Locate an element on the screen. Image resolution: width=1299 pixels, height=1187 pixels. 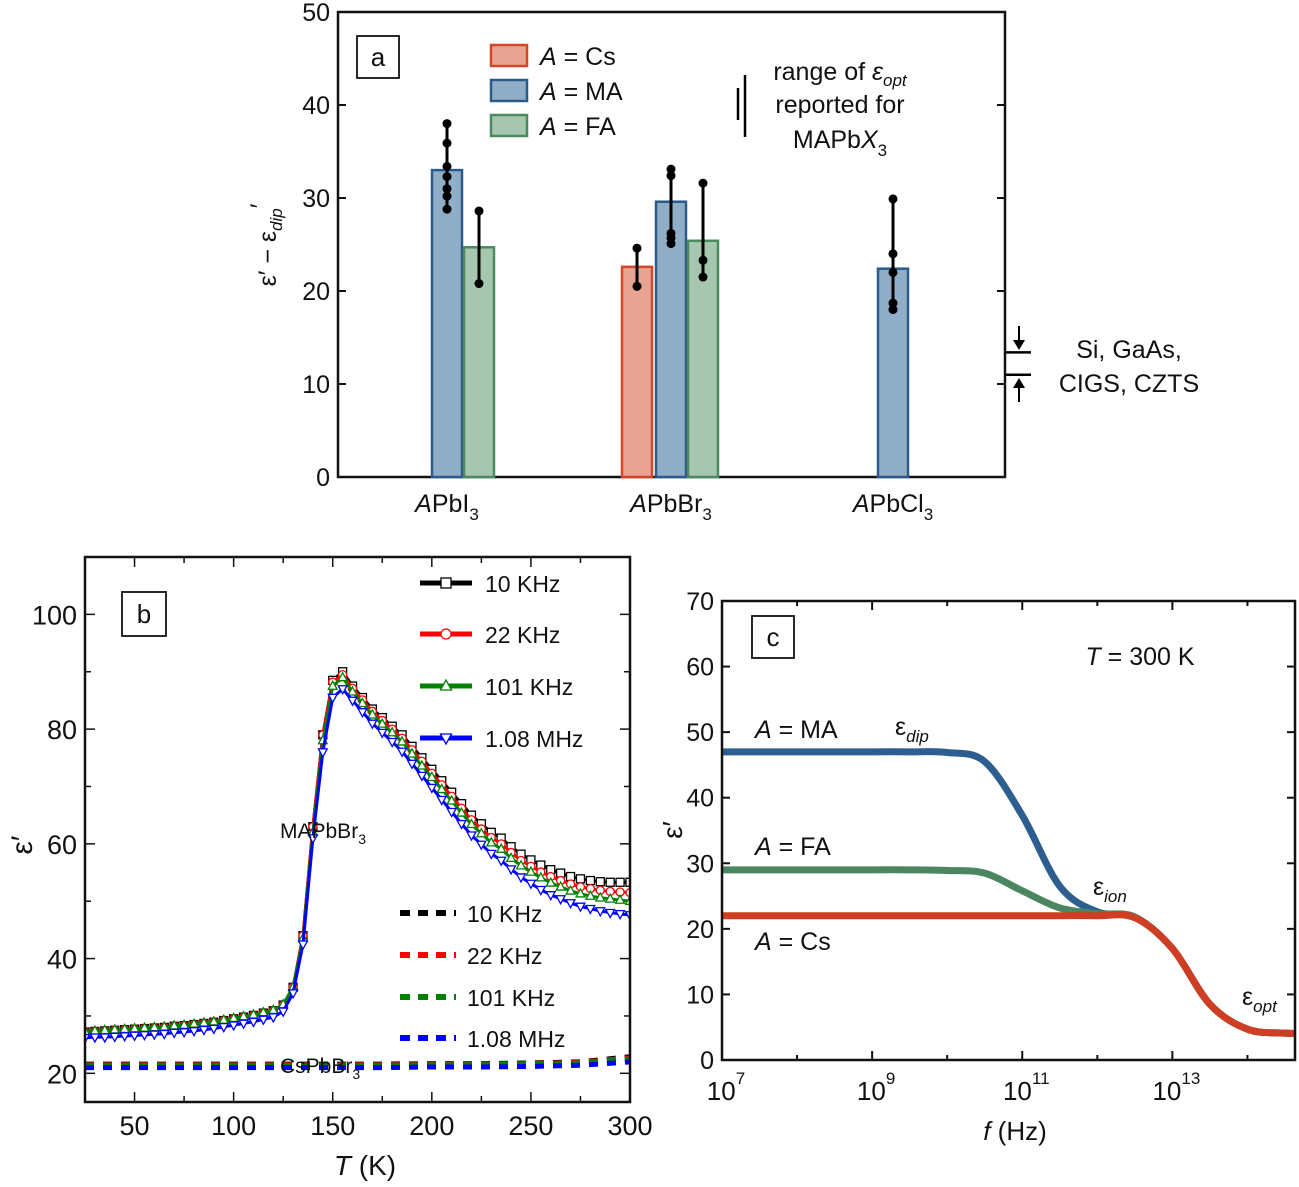
x-label-text: (Hz) is located at coordinates (1018, 1131).